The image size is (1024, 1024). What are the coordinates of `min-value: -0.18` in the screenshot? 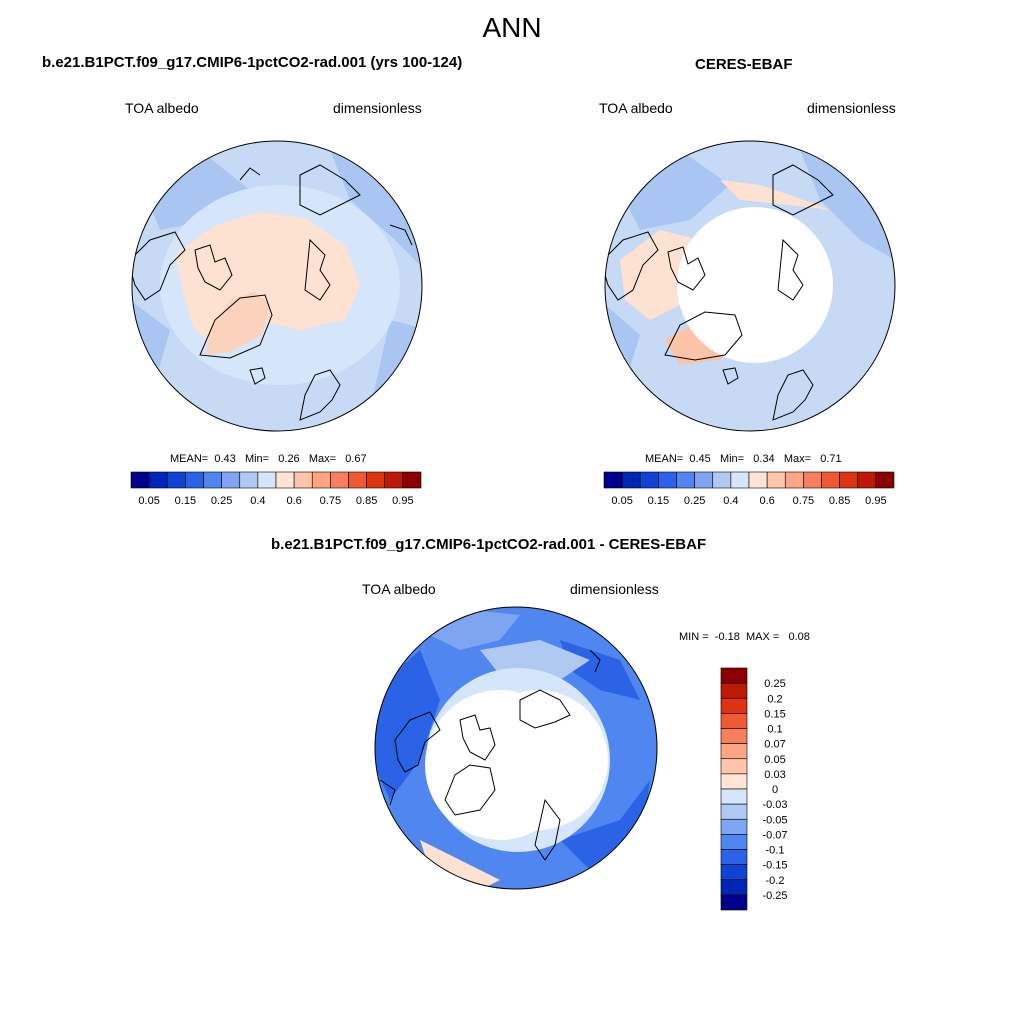 It's located at (727, 637).